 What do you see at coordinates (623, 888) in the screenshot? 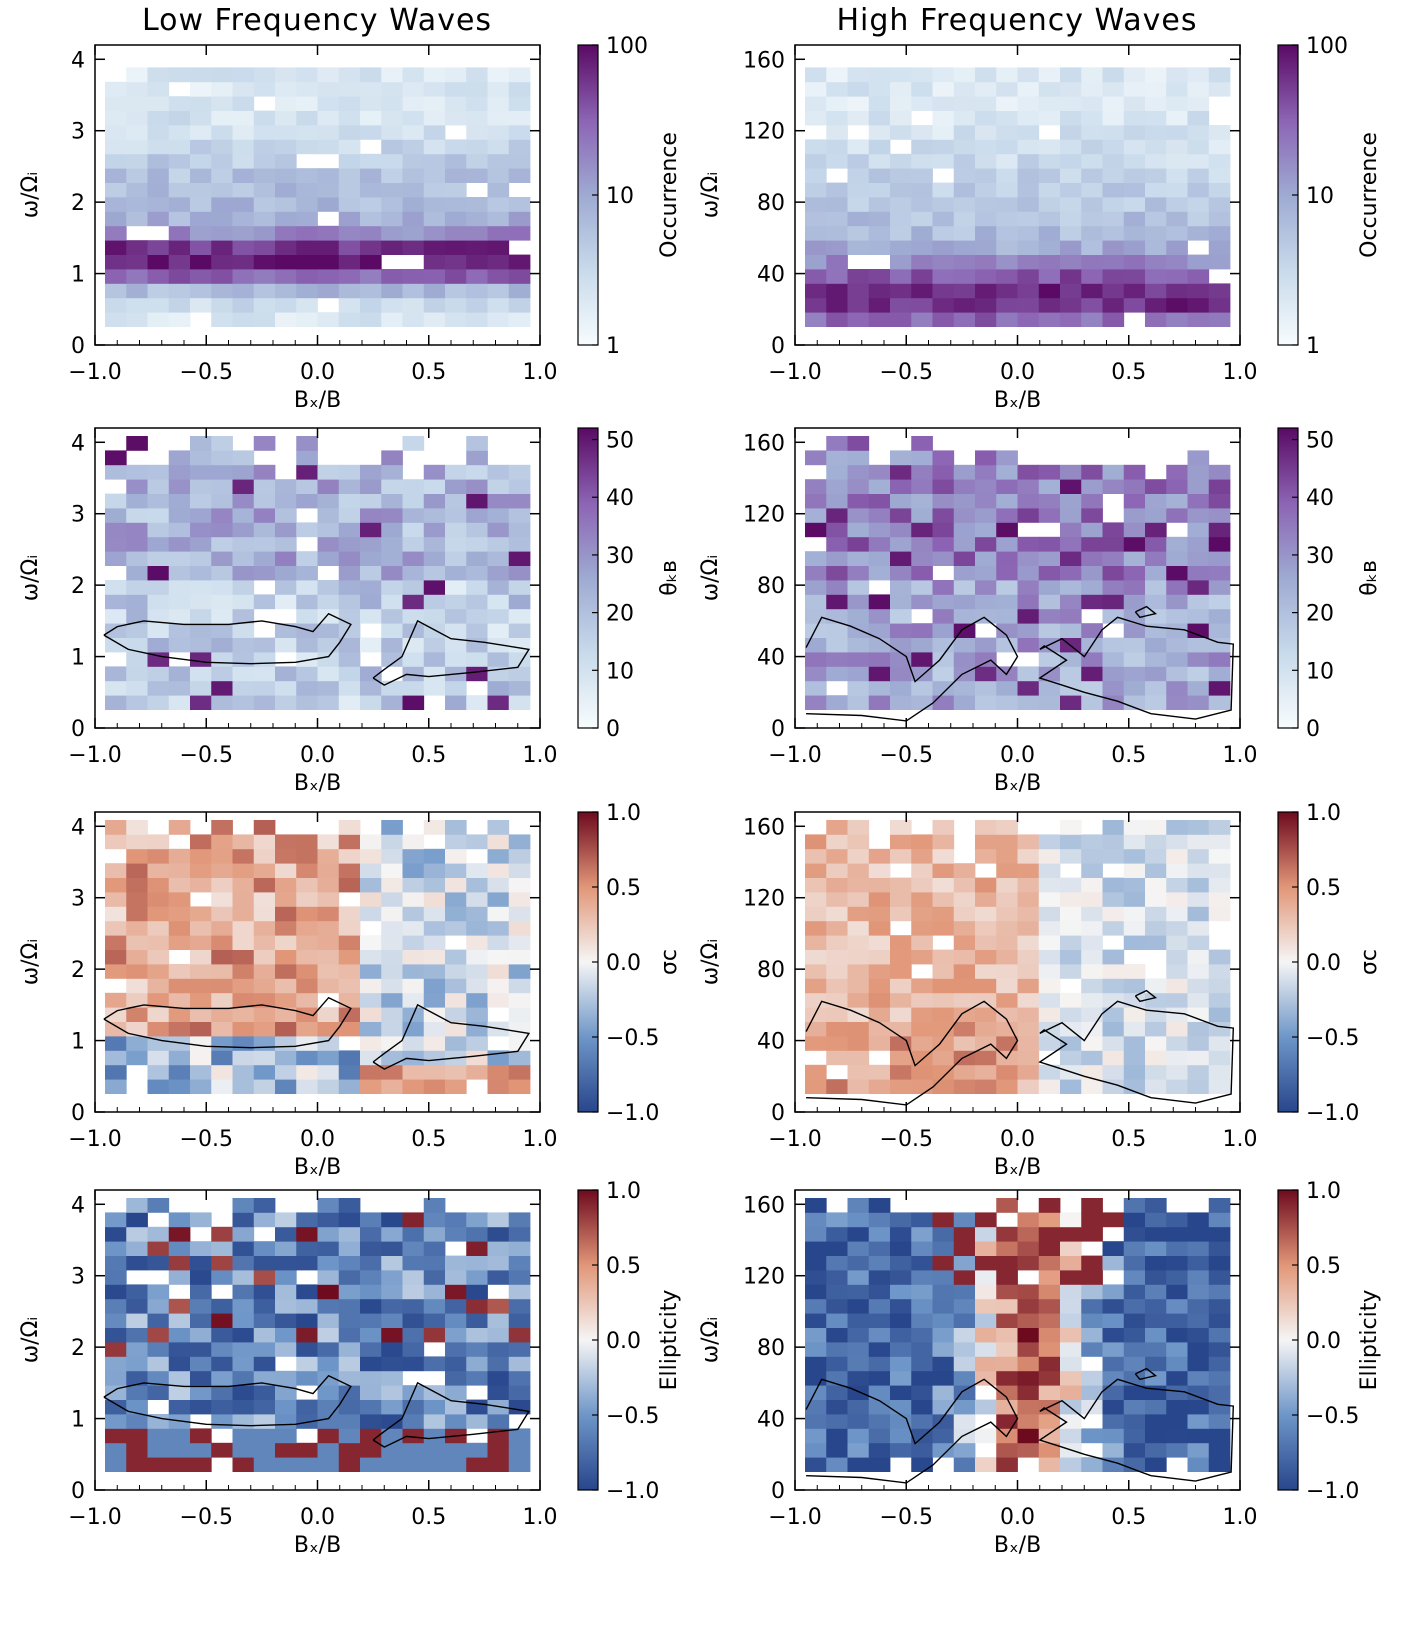
I see `colorbar-tick-label: 0.5` at bounding box center [623, 888].